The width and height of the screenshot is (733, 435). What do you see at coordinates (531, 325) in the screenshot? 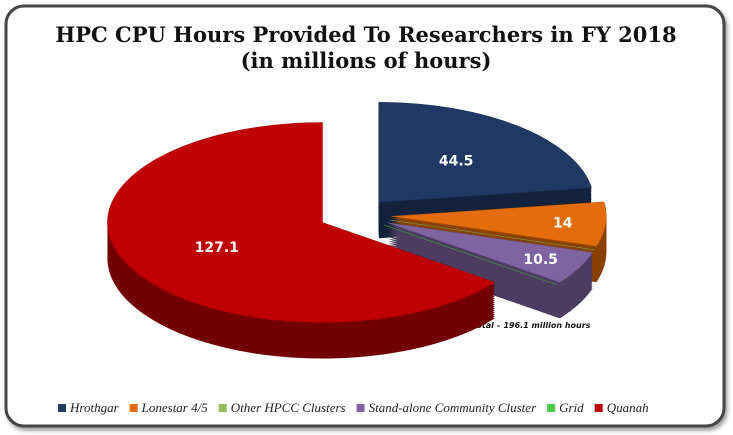
I see `annotation: Total – 196.1 million hours` at bounding box center [531, 325].